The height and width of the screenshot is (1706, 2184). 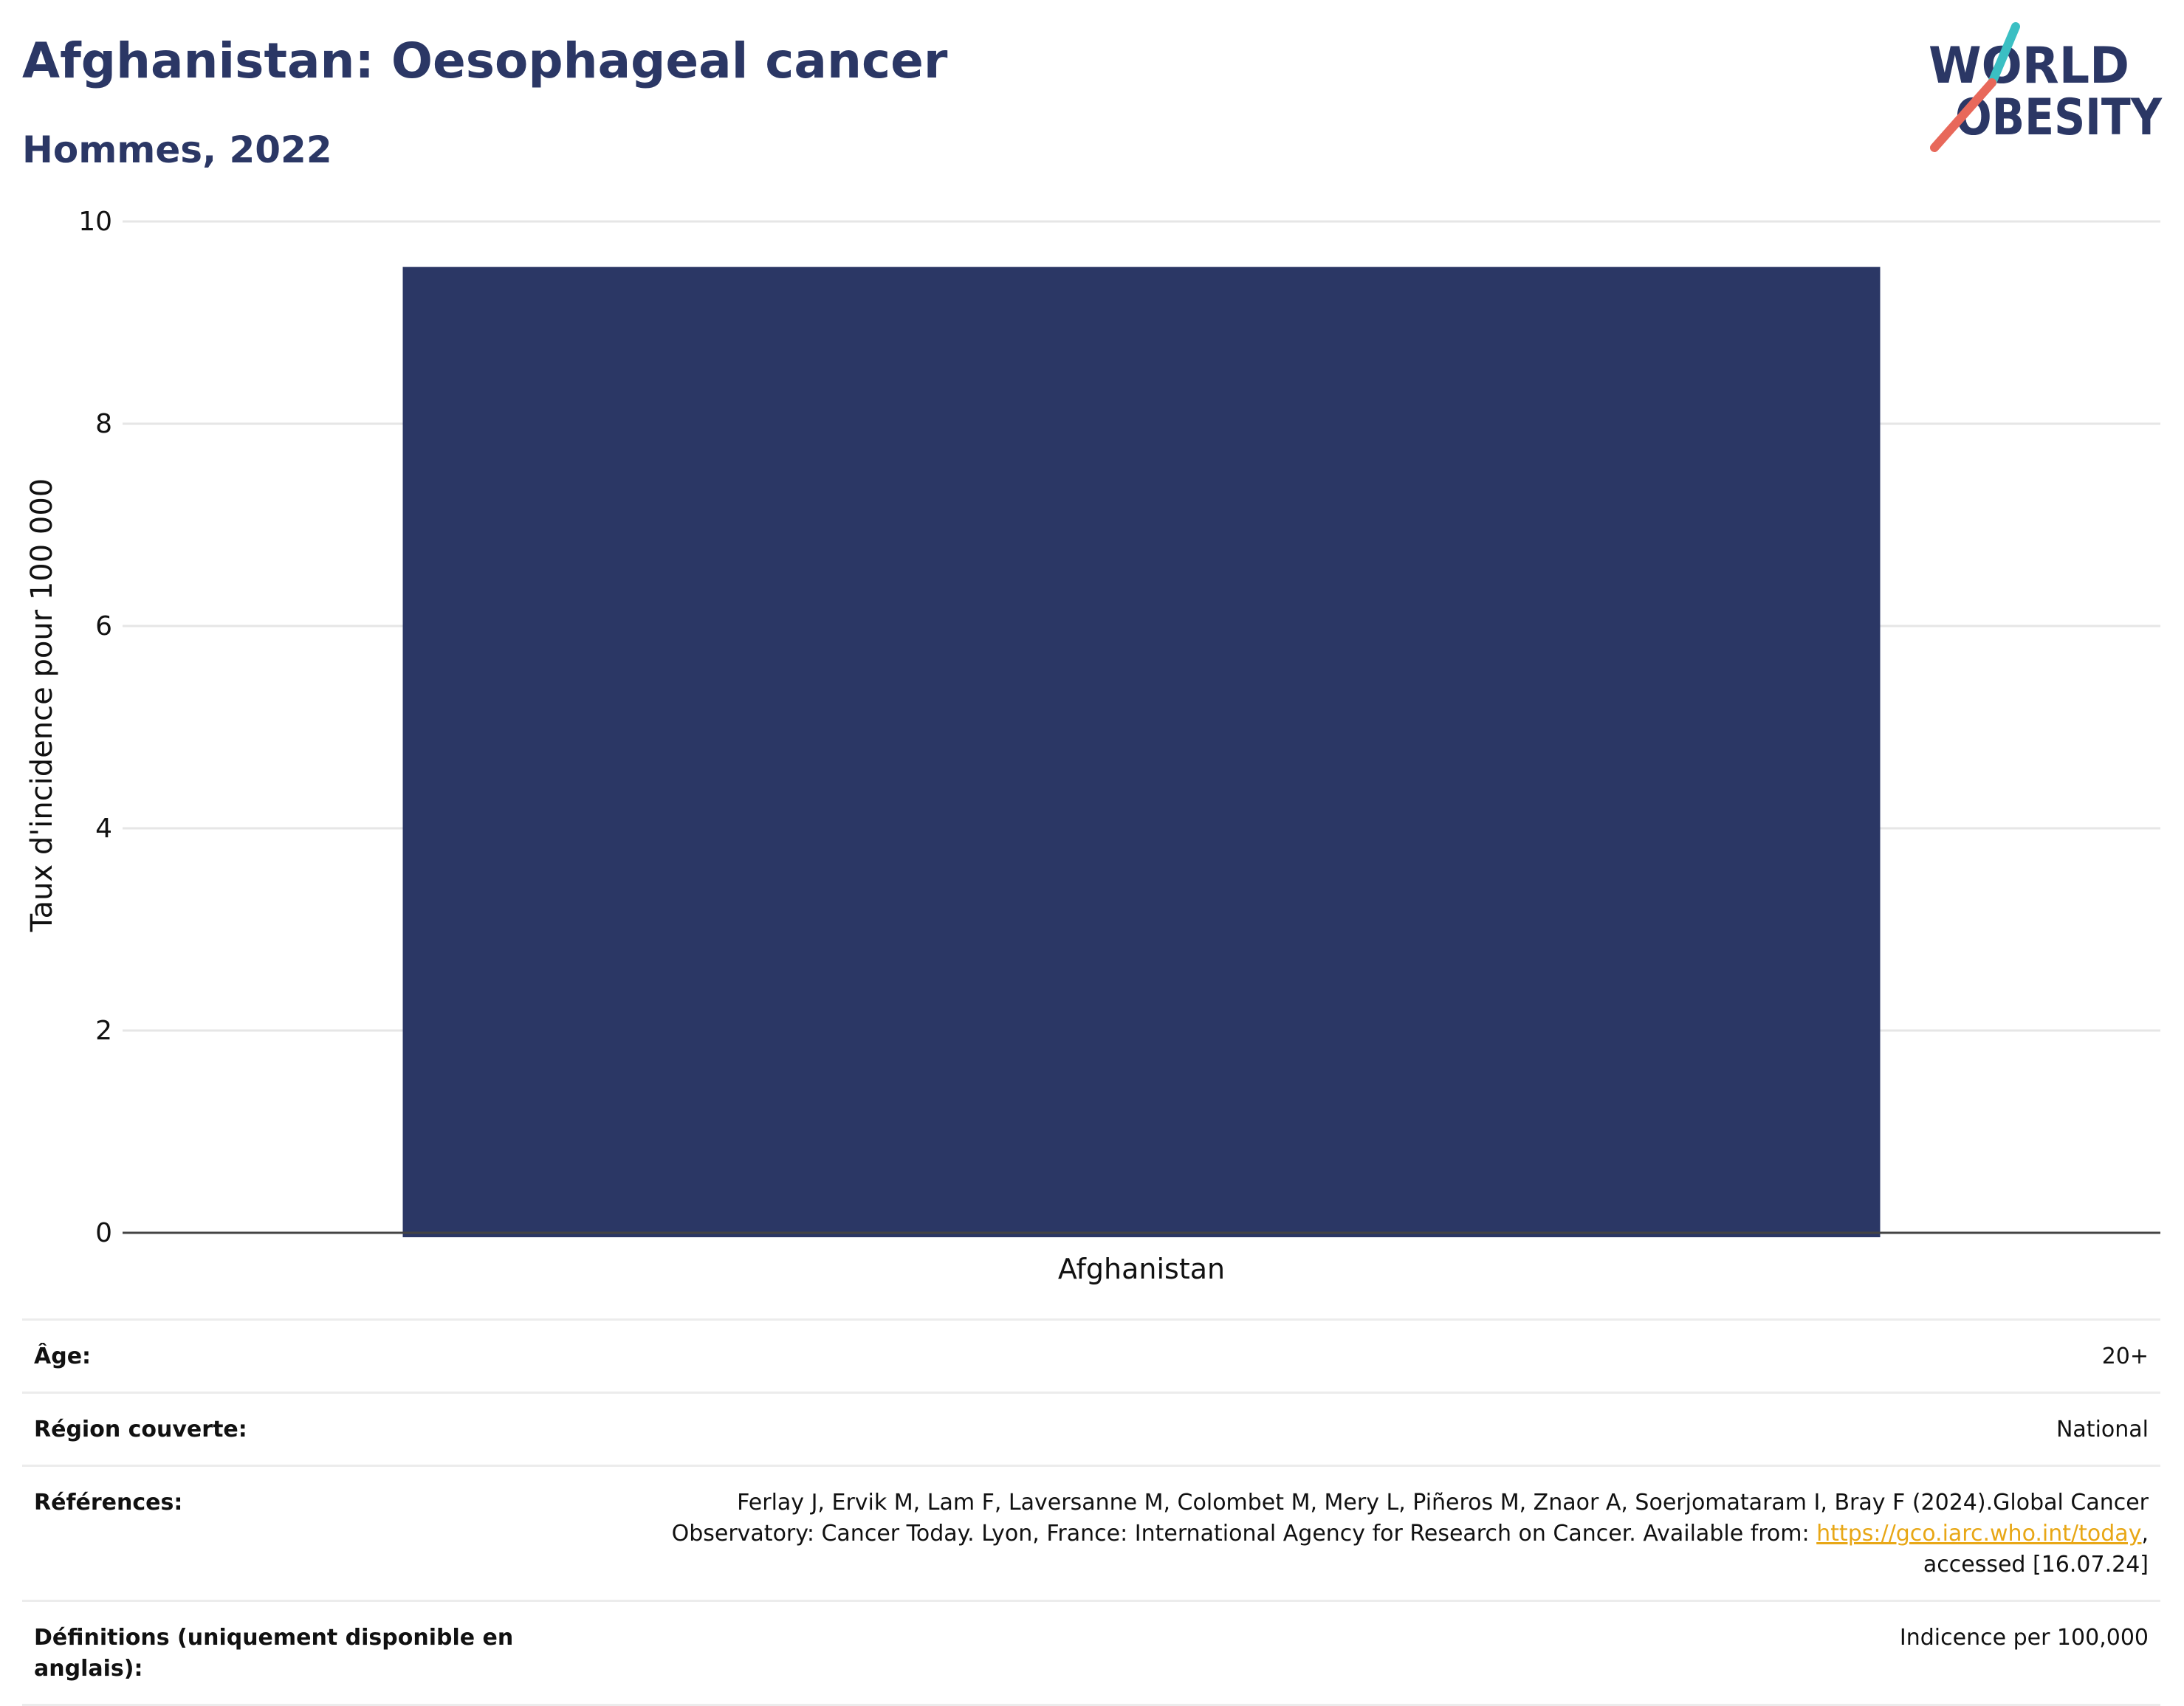 I want to click on logo-text-world: WORLD, so click(x=2029, y=66).